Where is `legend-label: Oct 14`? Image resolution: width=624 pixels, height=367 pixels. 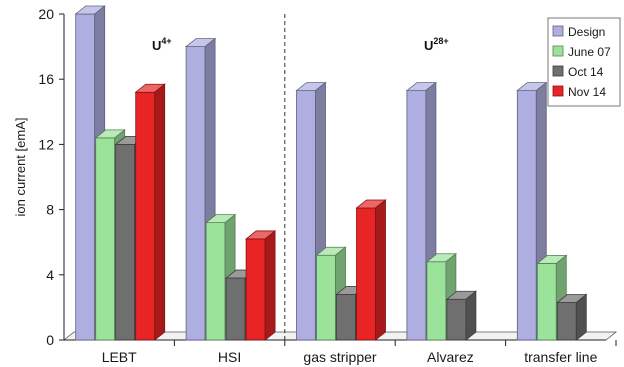
legend-label: Oct 14 is located at coordinates (586, 72).